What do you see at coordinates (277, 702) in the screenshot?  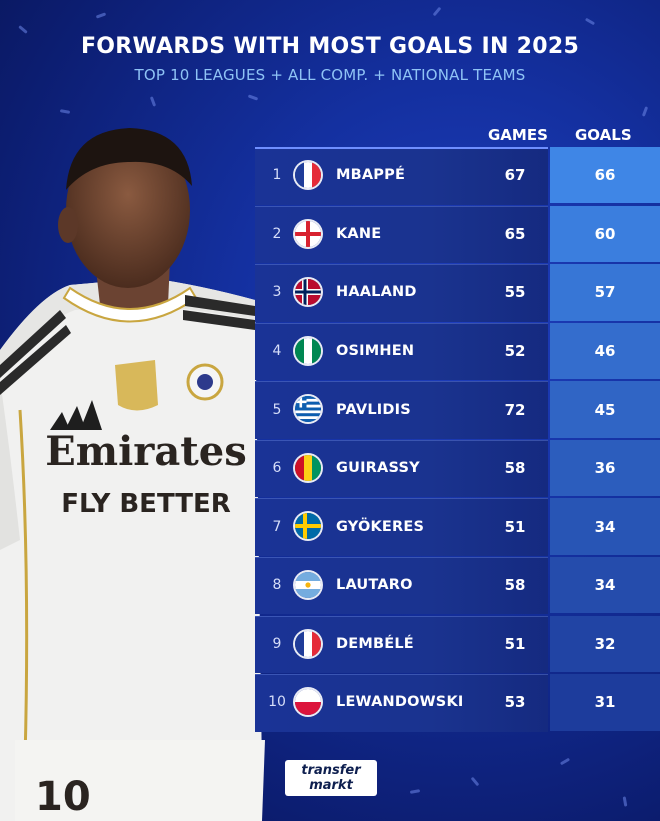 I see `rank-number: 10` at bounding box center [277, 702].